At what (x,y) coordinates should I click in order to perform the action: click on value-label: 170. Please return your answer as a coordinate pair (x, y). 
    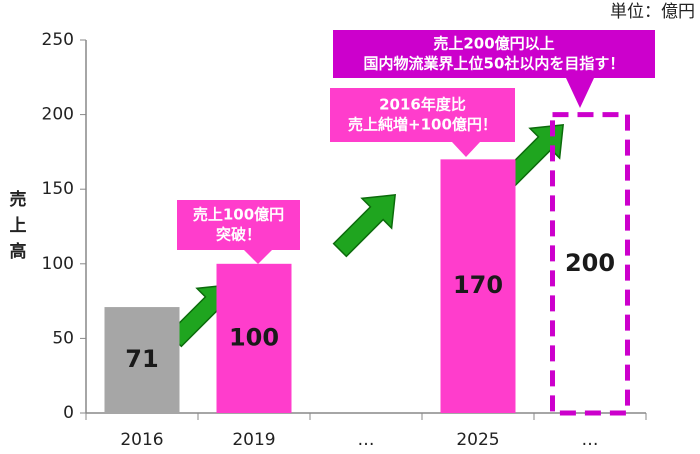
    Looking at the image, I should click on (478, 285).